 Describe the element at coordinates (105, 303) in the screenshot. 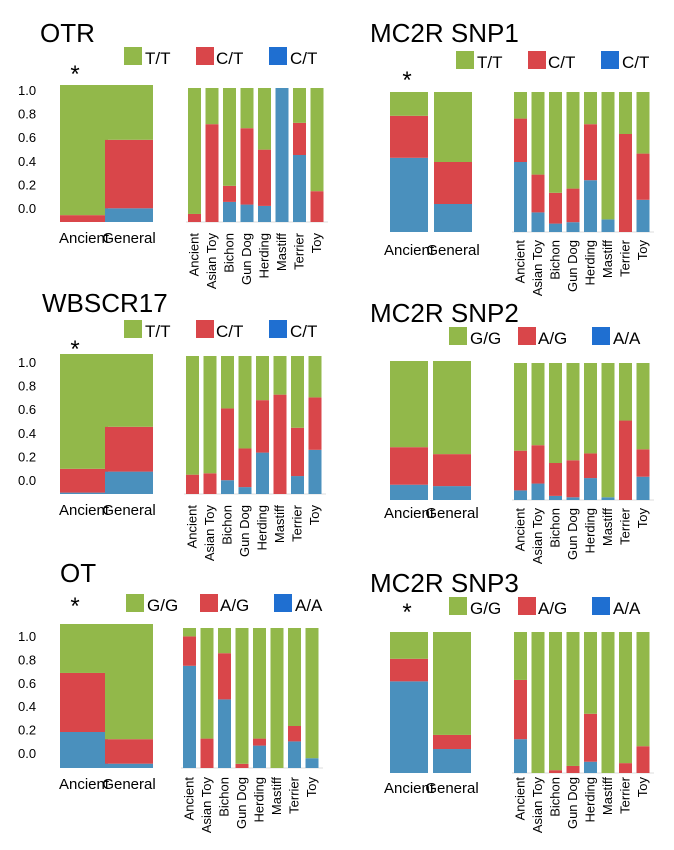

I see `panel-title: WBSCR17` at that location.